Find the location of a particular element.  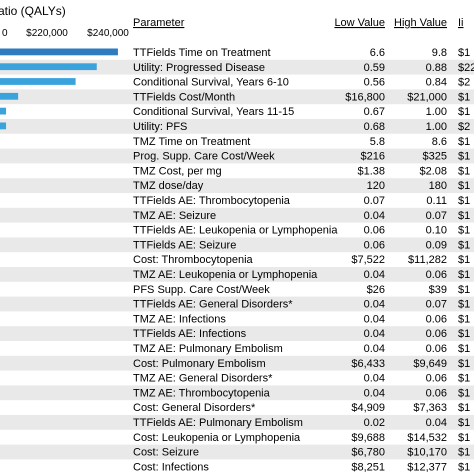

parameter-label: TMZ AE: Leukopenia or Lymphopenia is located at coordinates (225, 275).